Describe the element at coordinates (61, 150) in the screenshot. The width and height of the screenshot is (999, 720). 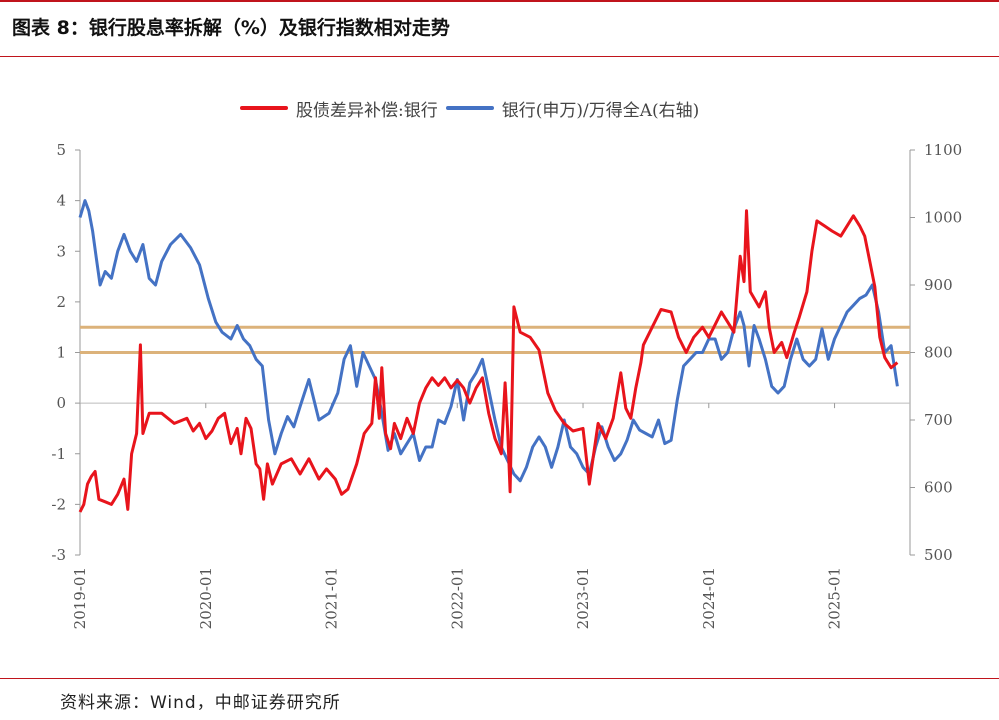
I see `left-tick-label: 5` at that location.